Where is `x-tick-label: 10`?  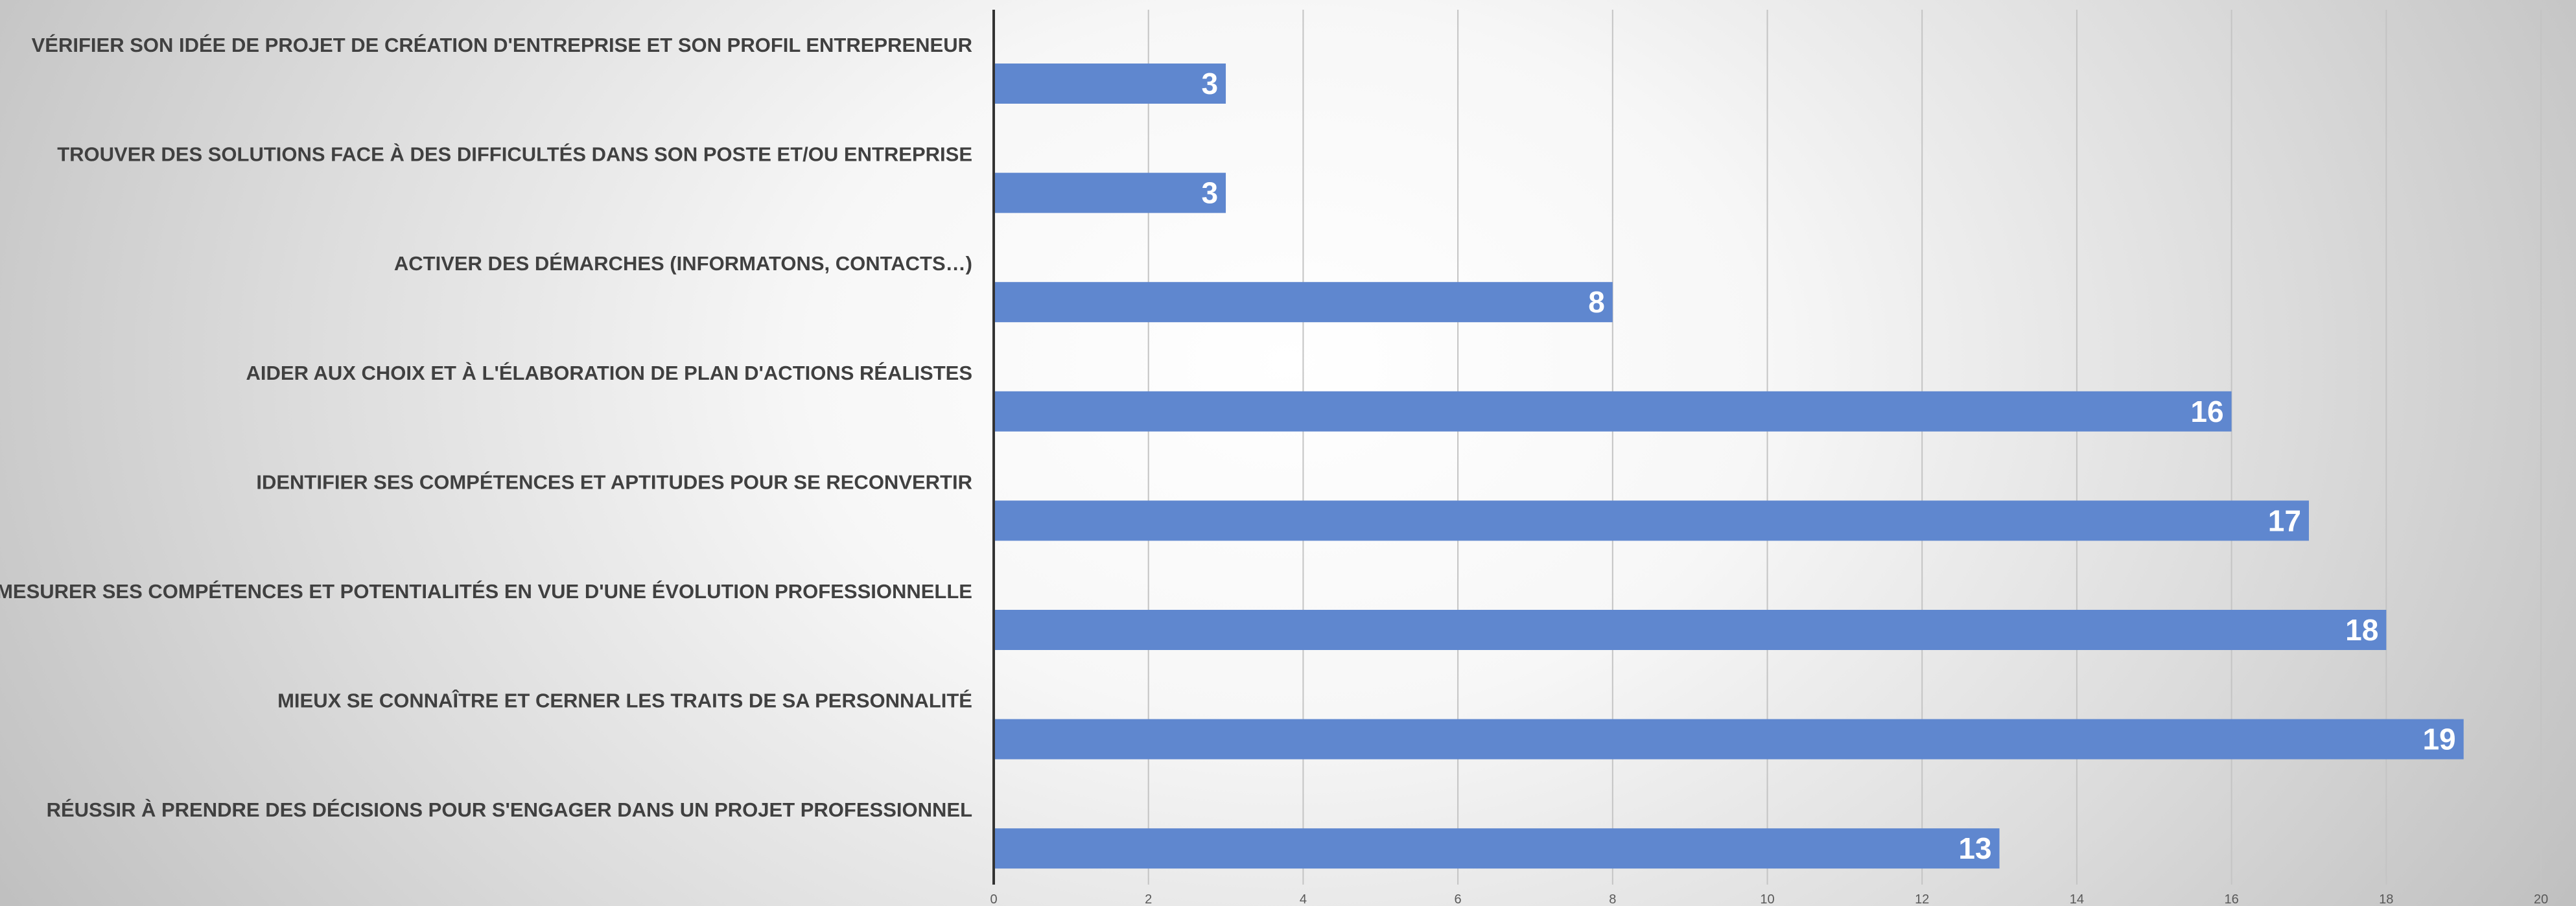
x-tick-label: 10 is located at coordinates (1767, 899).